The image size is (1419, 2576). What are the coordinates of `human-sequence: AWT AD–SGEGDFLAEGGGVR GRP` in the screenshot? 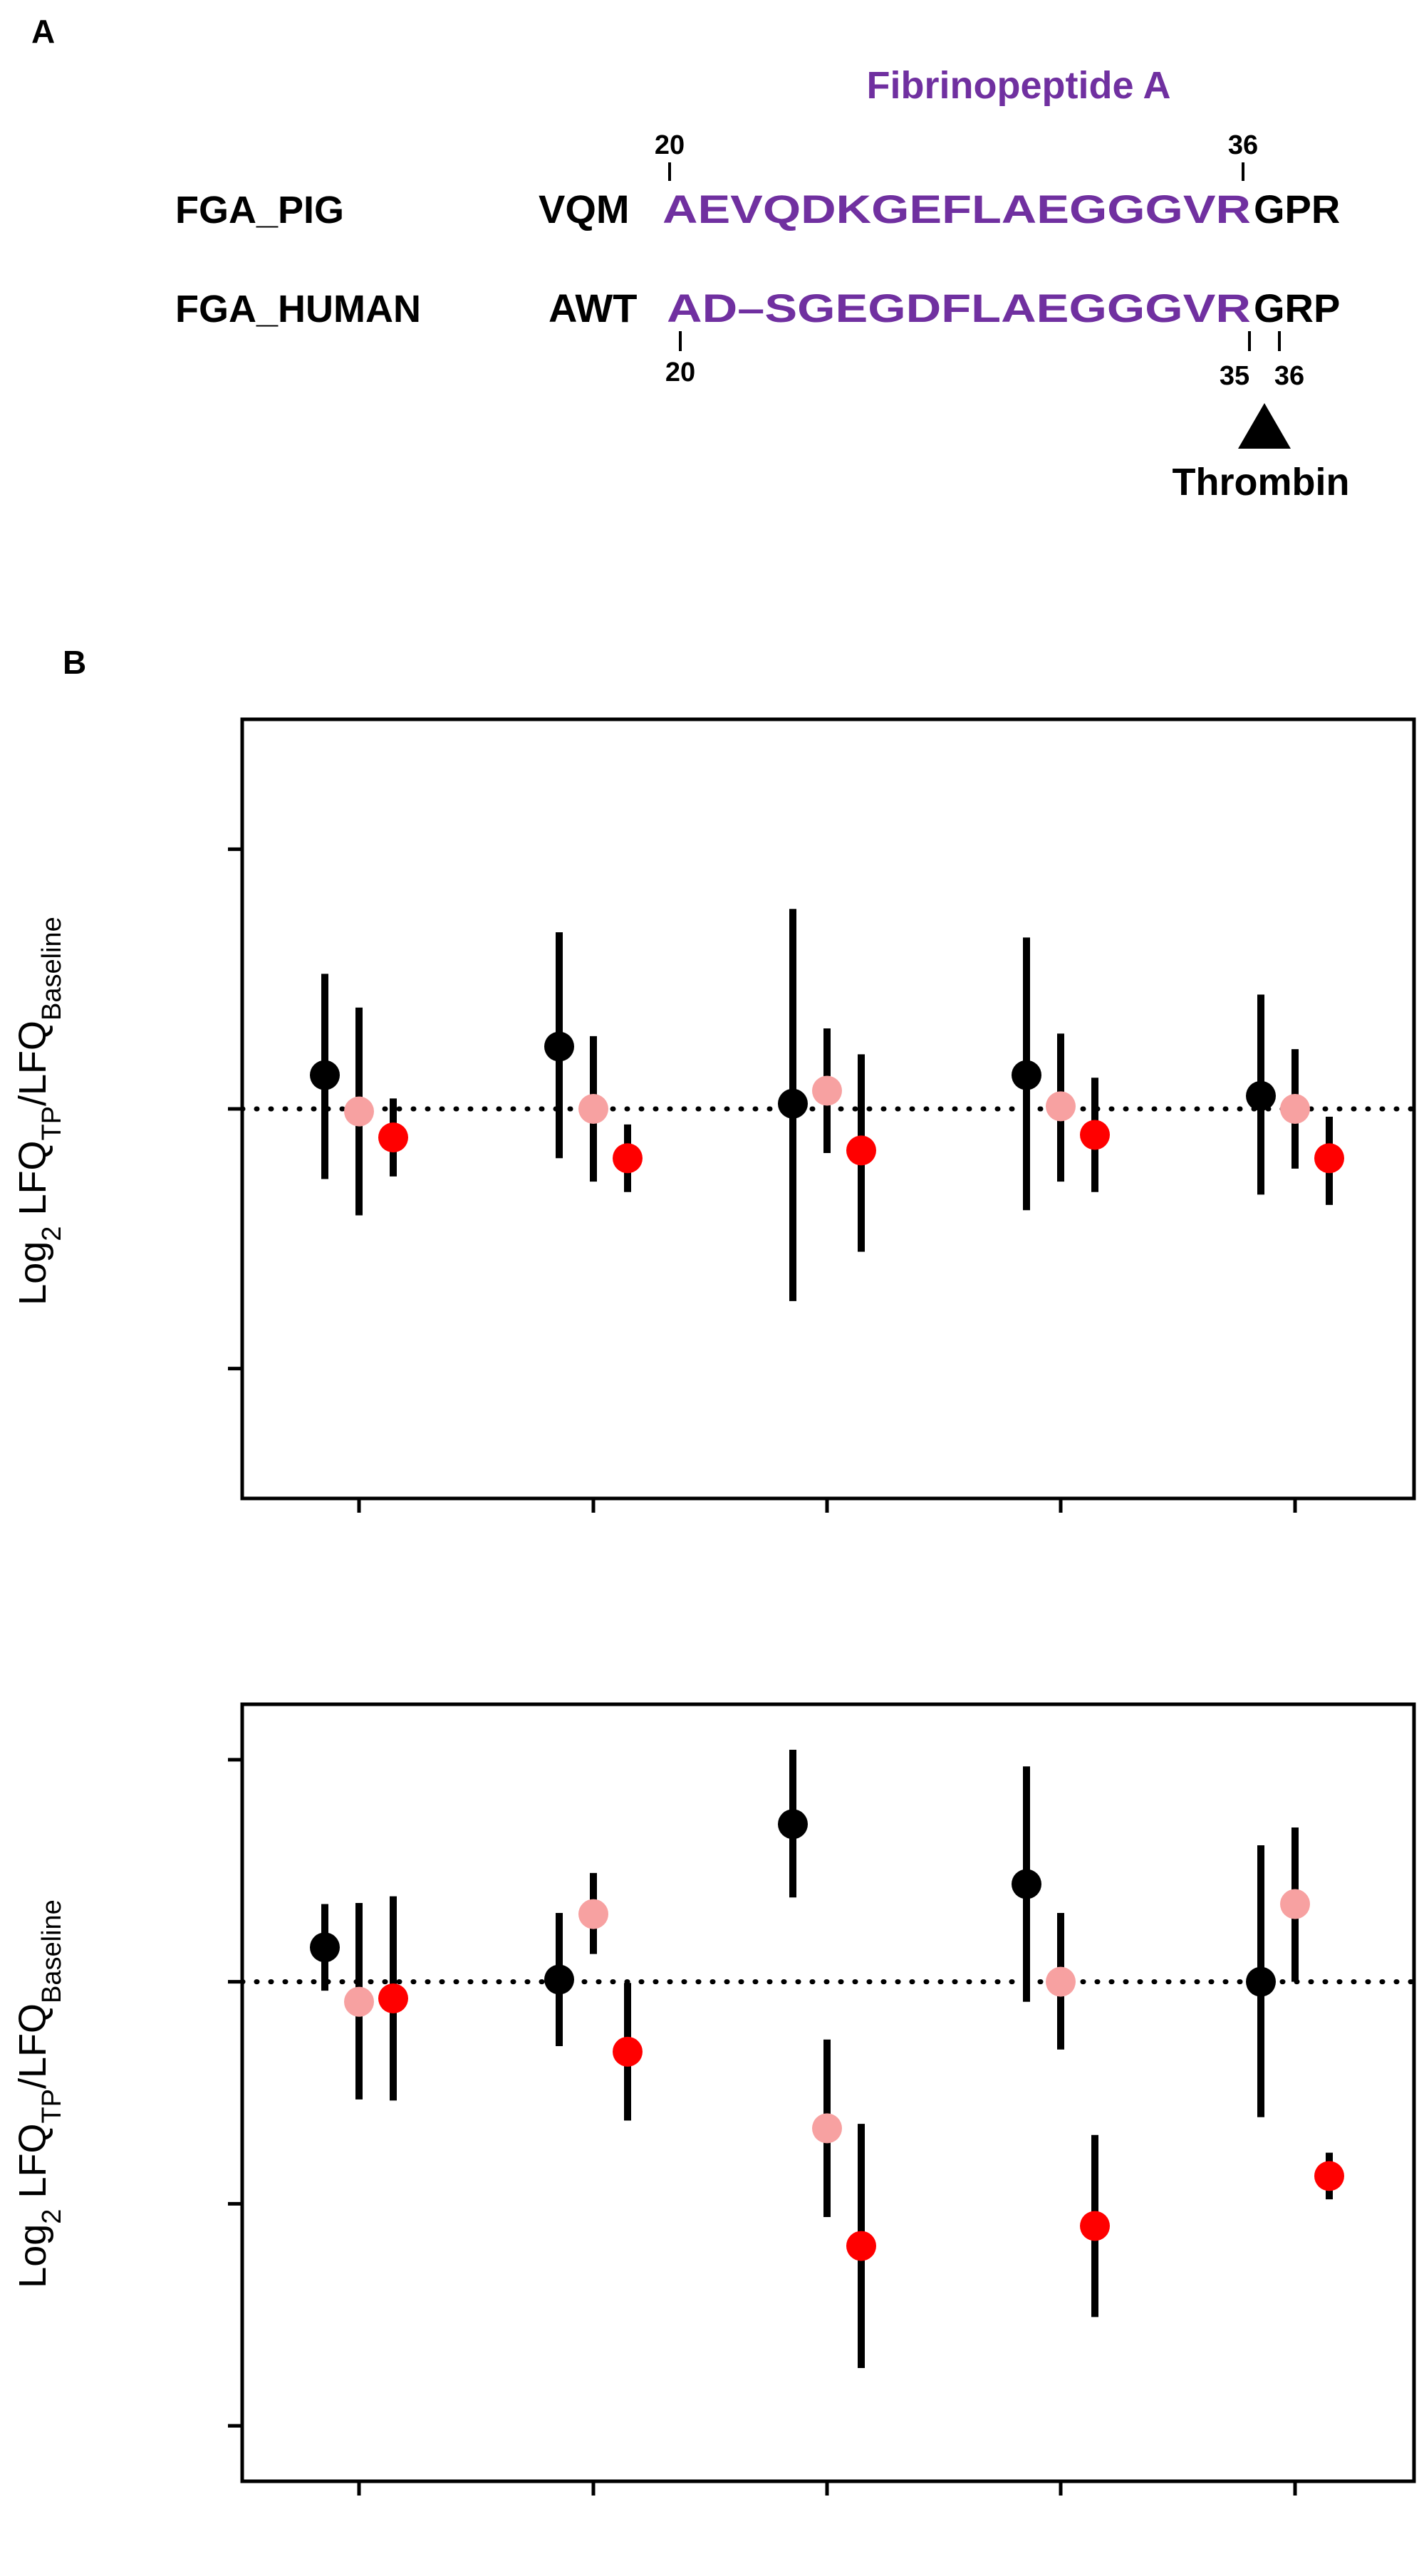 It's located at (944, 308).